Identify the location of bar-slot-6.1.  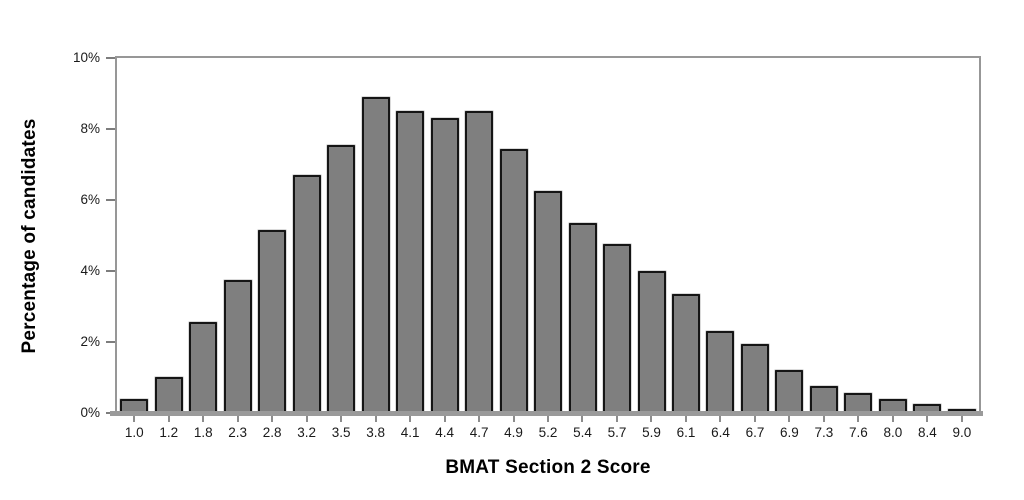
(686, 235).